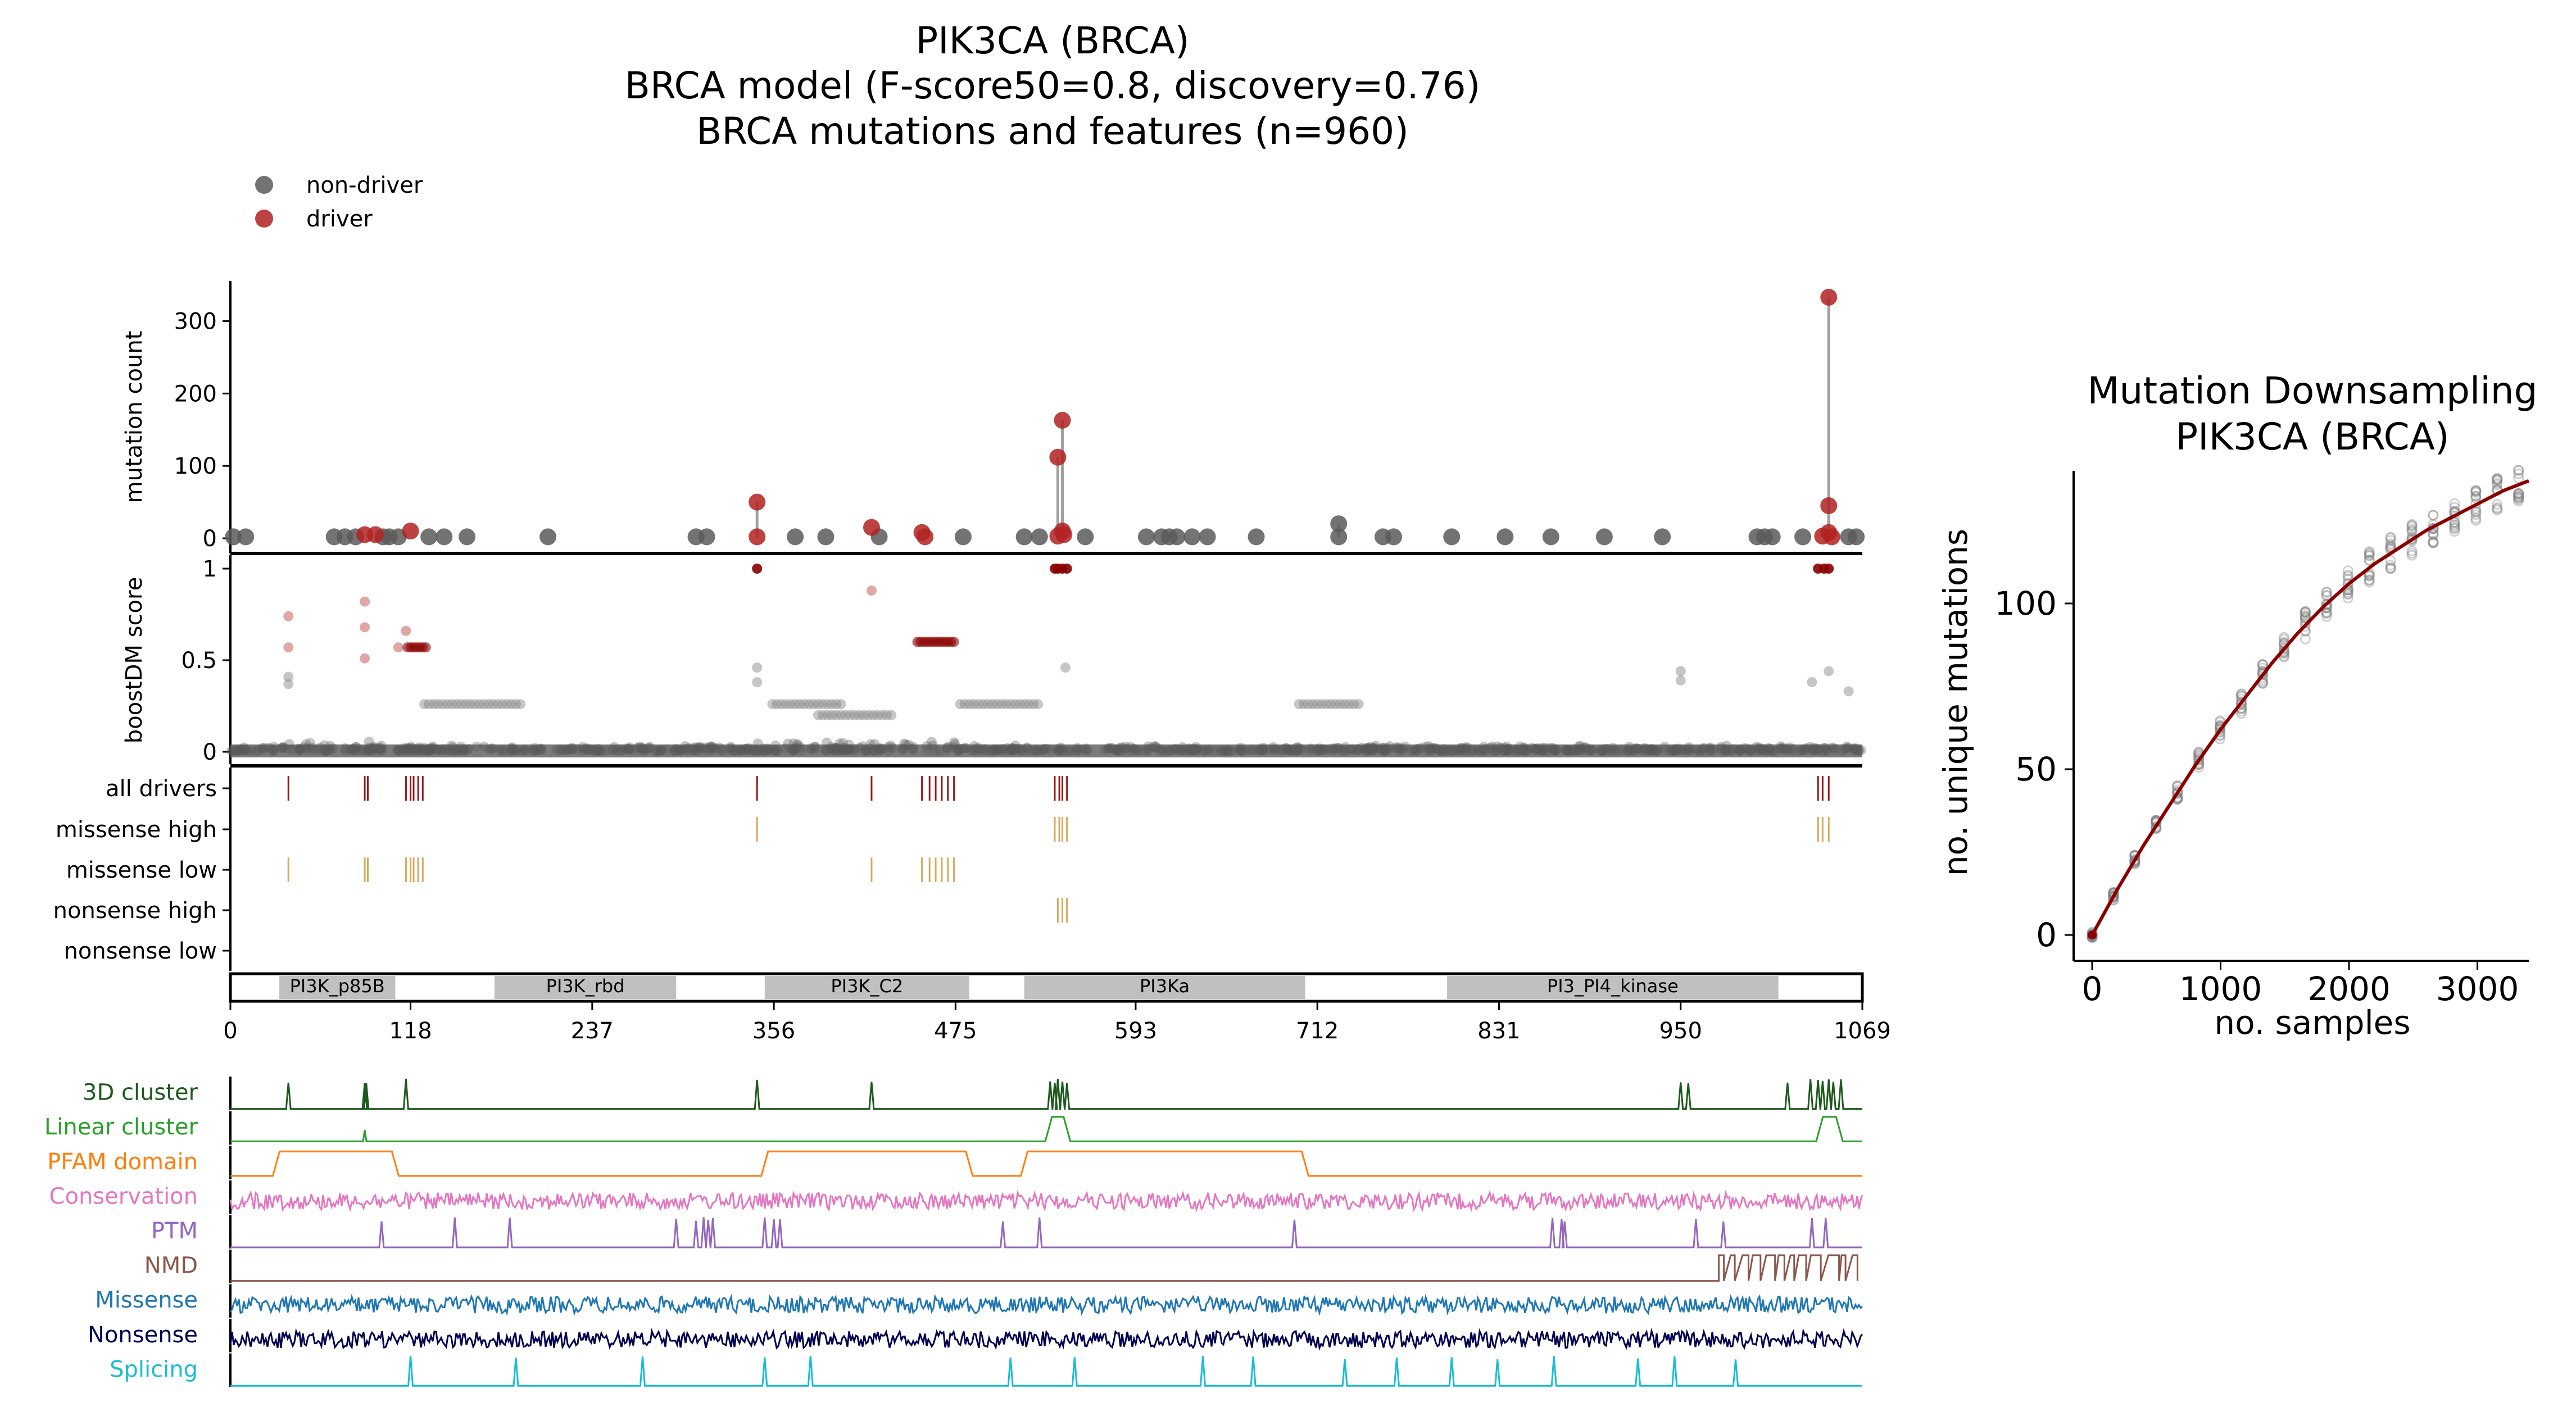  What do you see at coordinates (203, 417) in the screenshot?
I see `mutation-count-y-axis: 0 100 200 300` at bounding box center [203, 417].